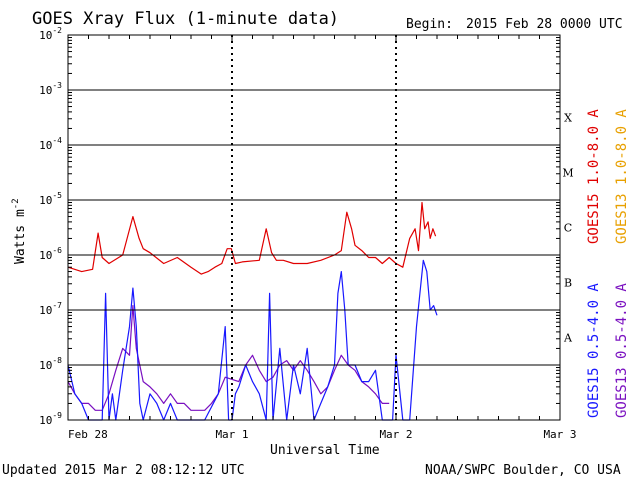 The height and width of the screenshot is (480, 640). What do you see at coordinates (544, 24) in the screenshot?
I see `begin-value: 2015 Feb 28 0000 UTC` at bounding box center [544, 24].